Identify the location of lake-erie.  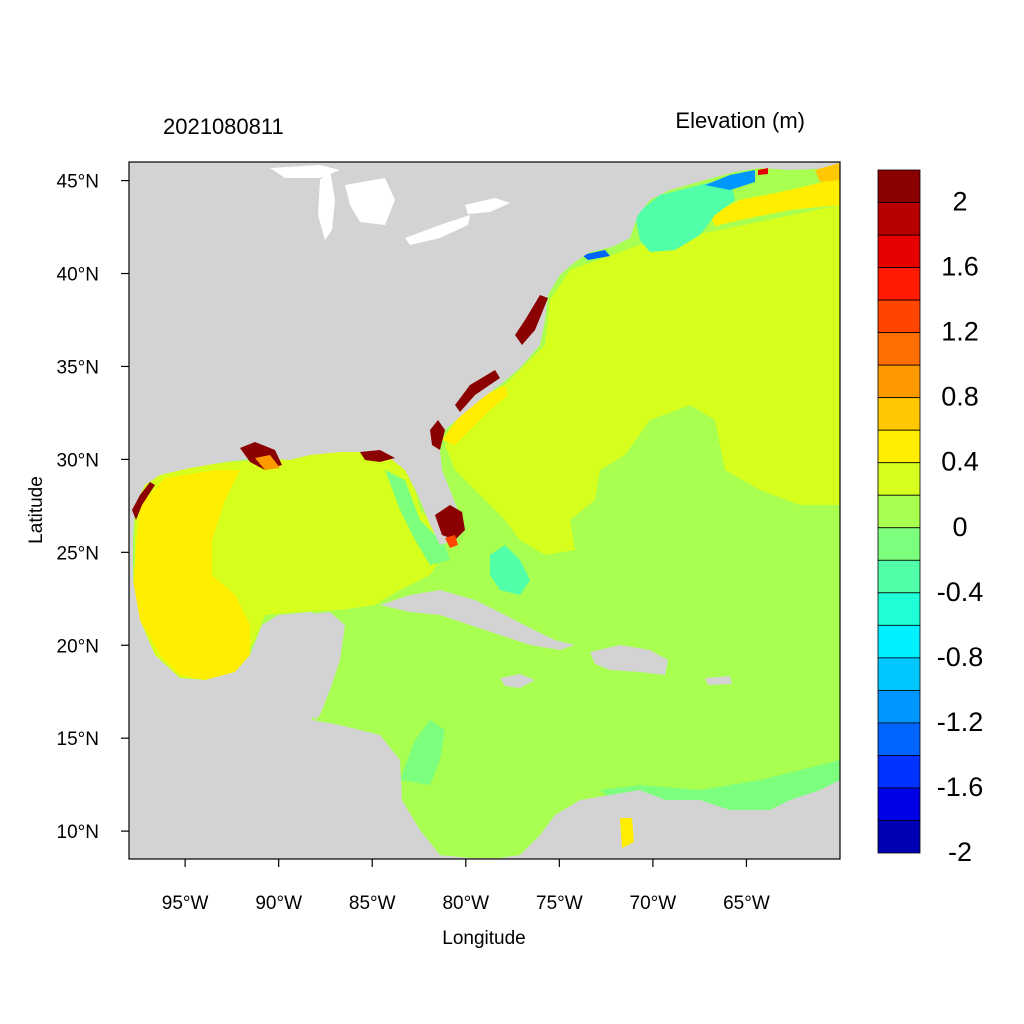
(437, 230).